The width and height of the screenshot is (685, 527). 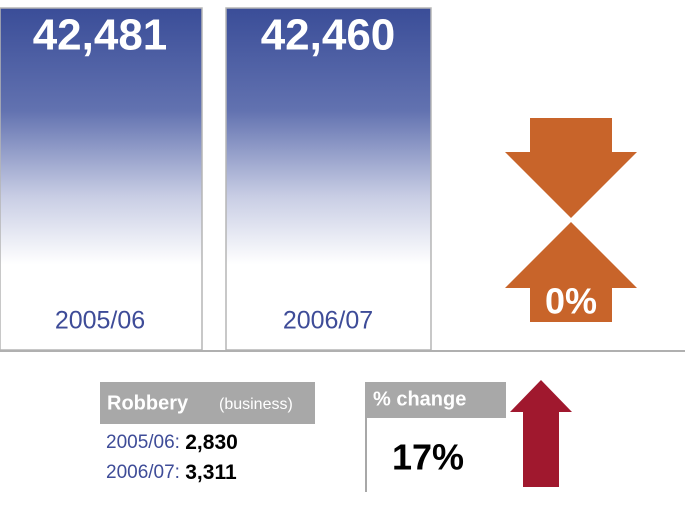 What do you see at coordinates (571, 220) in the screenshot?
I see `no-change-arrows: 0%` at bounding box center [571, 220].